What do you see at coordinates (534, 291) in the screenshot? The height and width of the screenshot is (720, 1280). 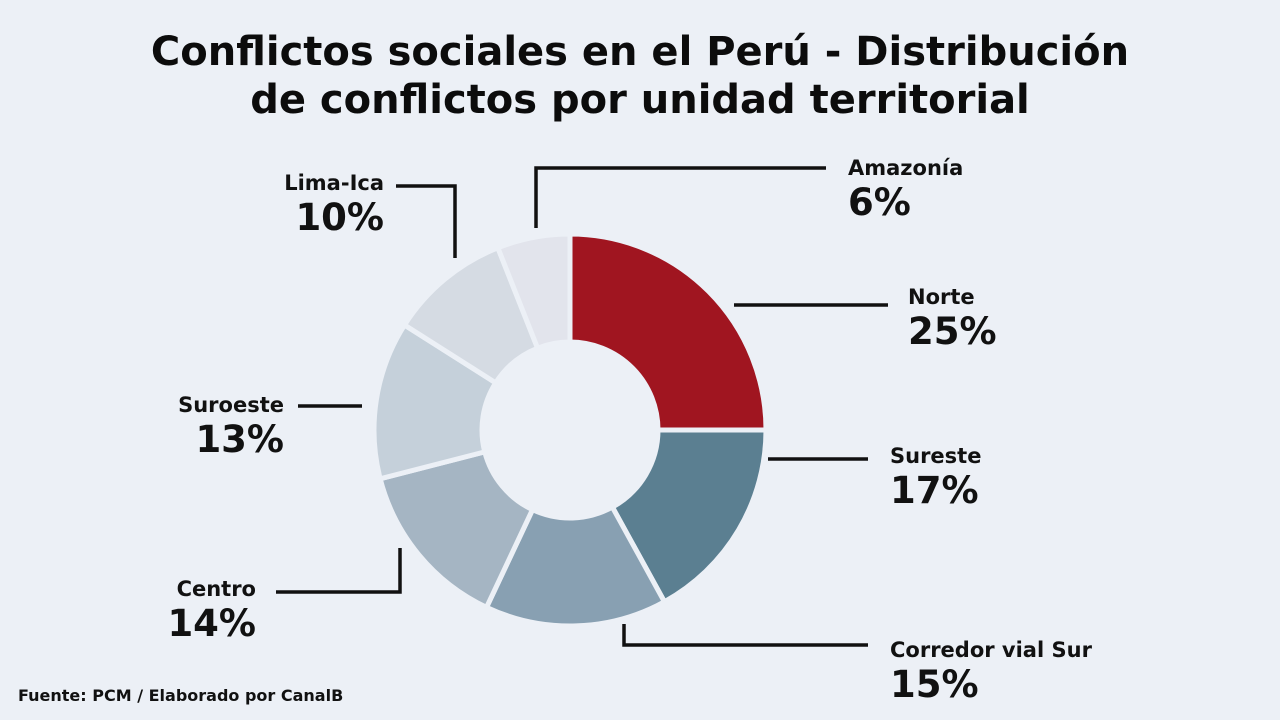 I see `slice-amazonia` at bounding box center [534, 291].